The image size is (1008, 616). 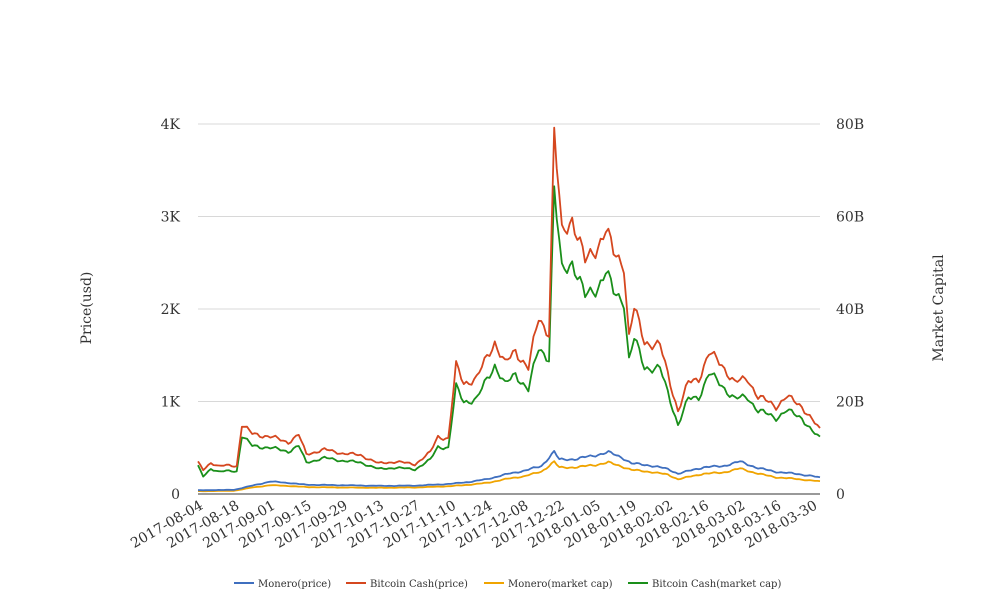 What do you see at coordinates (850, 403) in the screenshot?
I see `right-y-tick-label: 20B` at bounding box center [850, 403].